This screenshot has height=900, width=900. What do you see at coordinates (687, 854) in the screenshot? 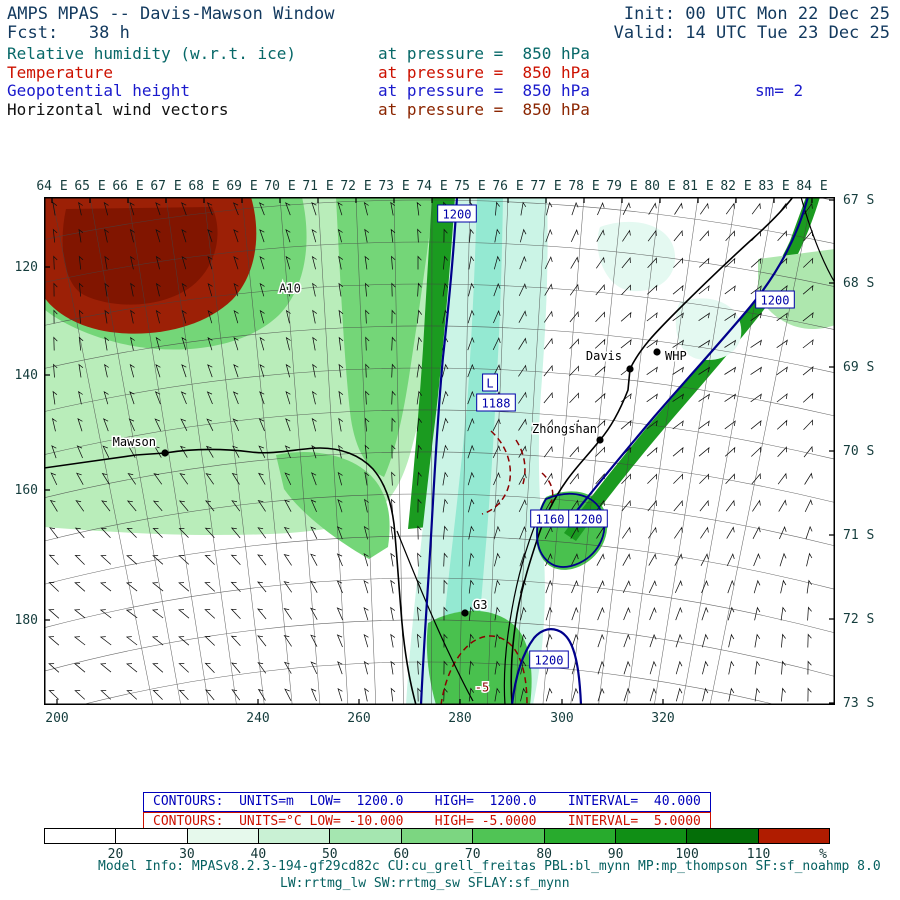
I see `colorbar-tick: 100` at bounding box center [687, 854].